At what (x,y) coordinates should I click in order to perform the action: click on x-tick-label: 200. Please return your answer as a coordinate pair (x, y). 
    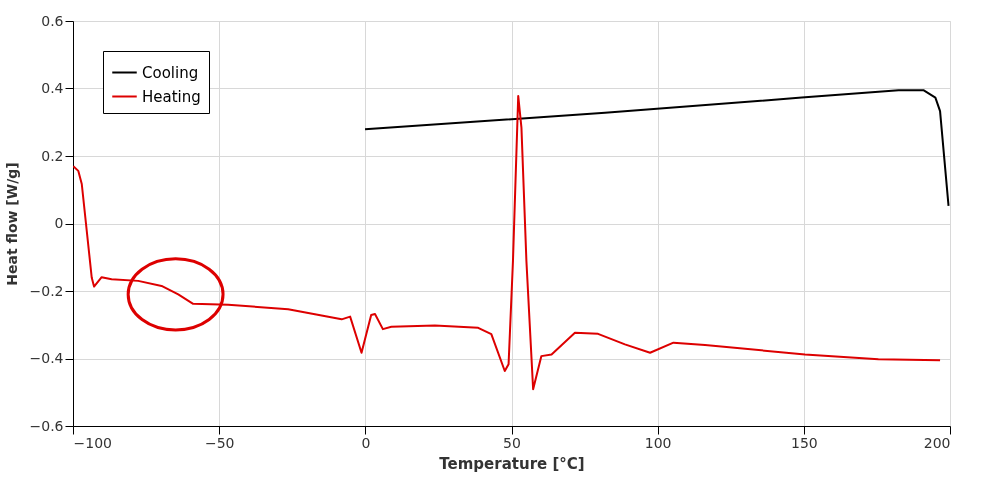
    Looking at the image, I should click on (937, 442).